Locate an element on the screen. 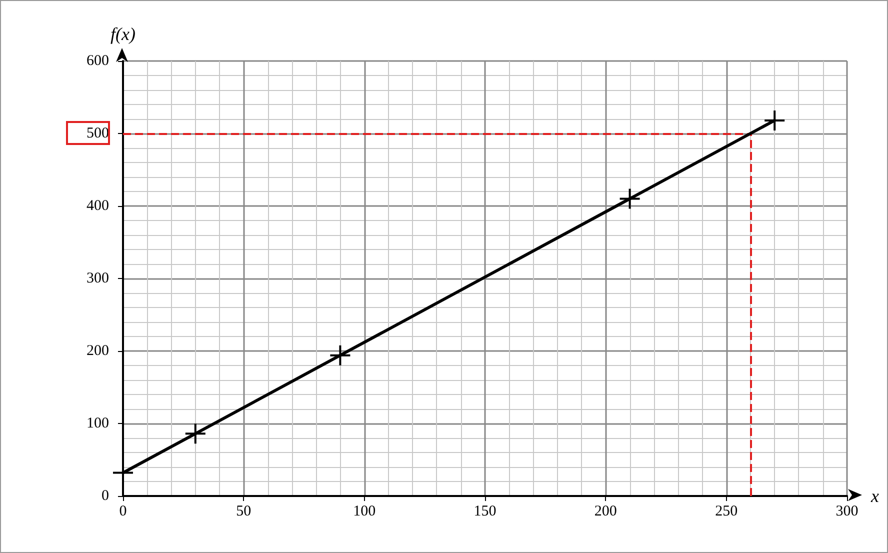 This screenshot has height=553, width=888. y-tick-label: 100 is located at coordinates (97, 424).